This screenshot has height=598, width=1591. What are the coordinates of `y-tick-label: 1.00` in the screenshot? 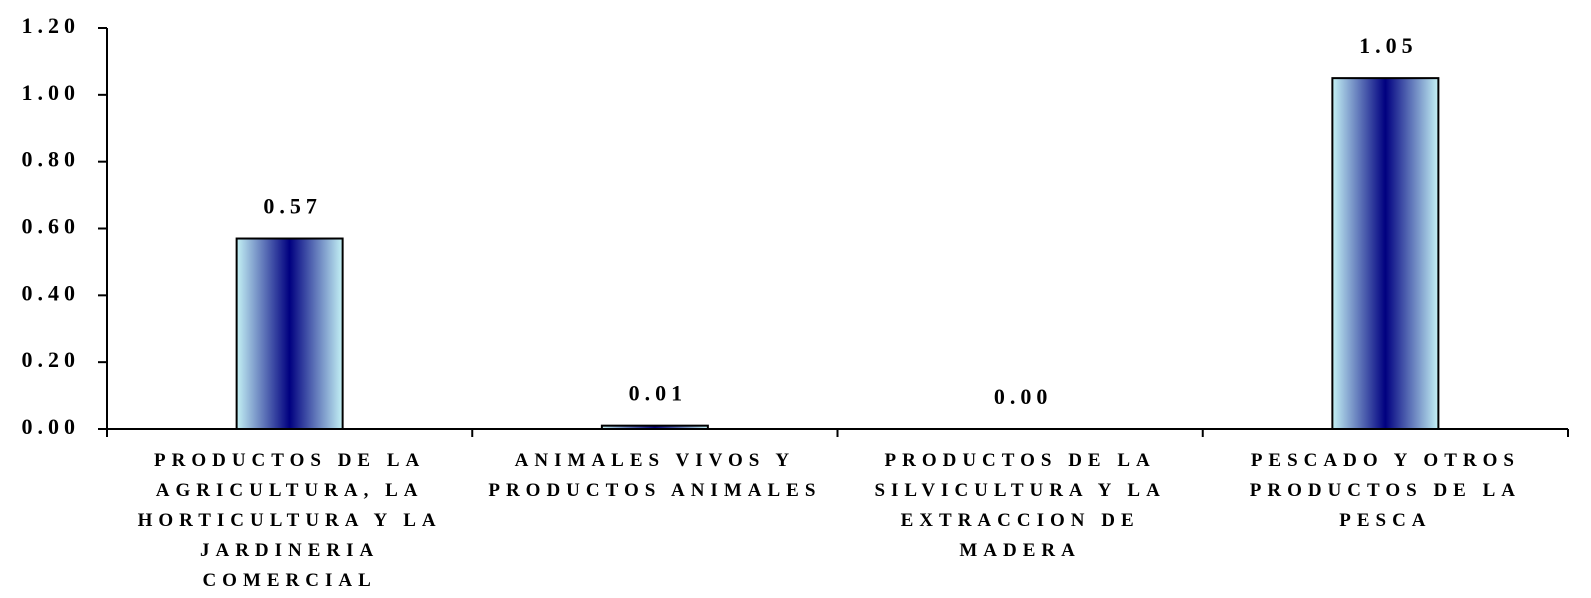 It's located at (51, 92).